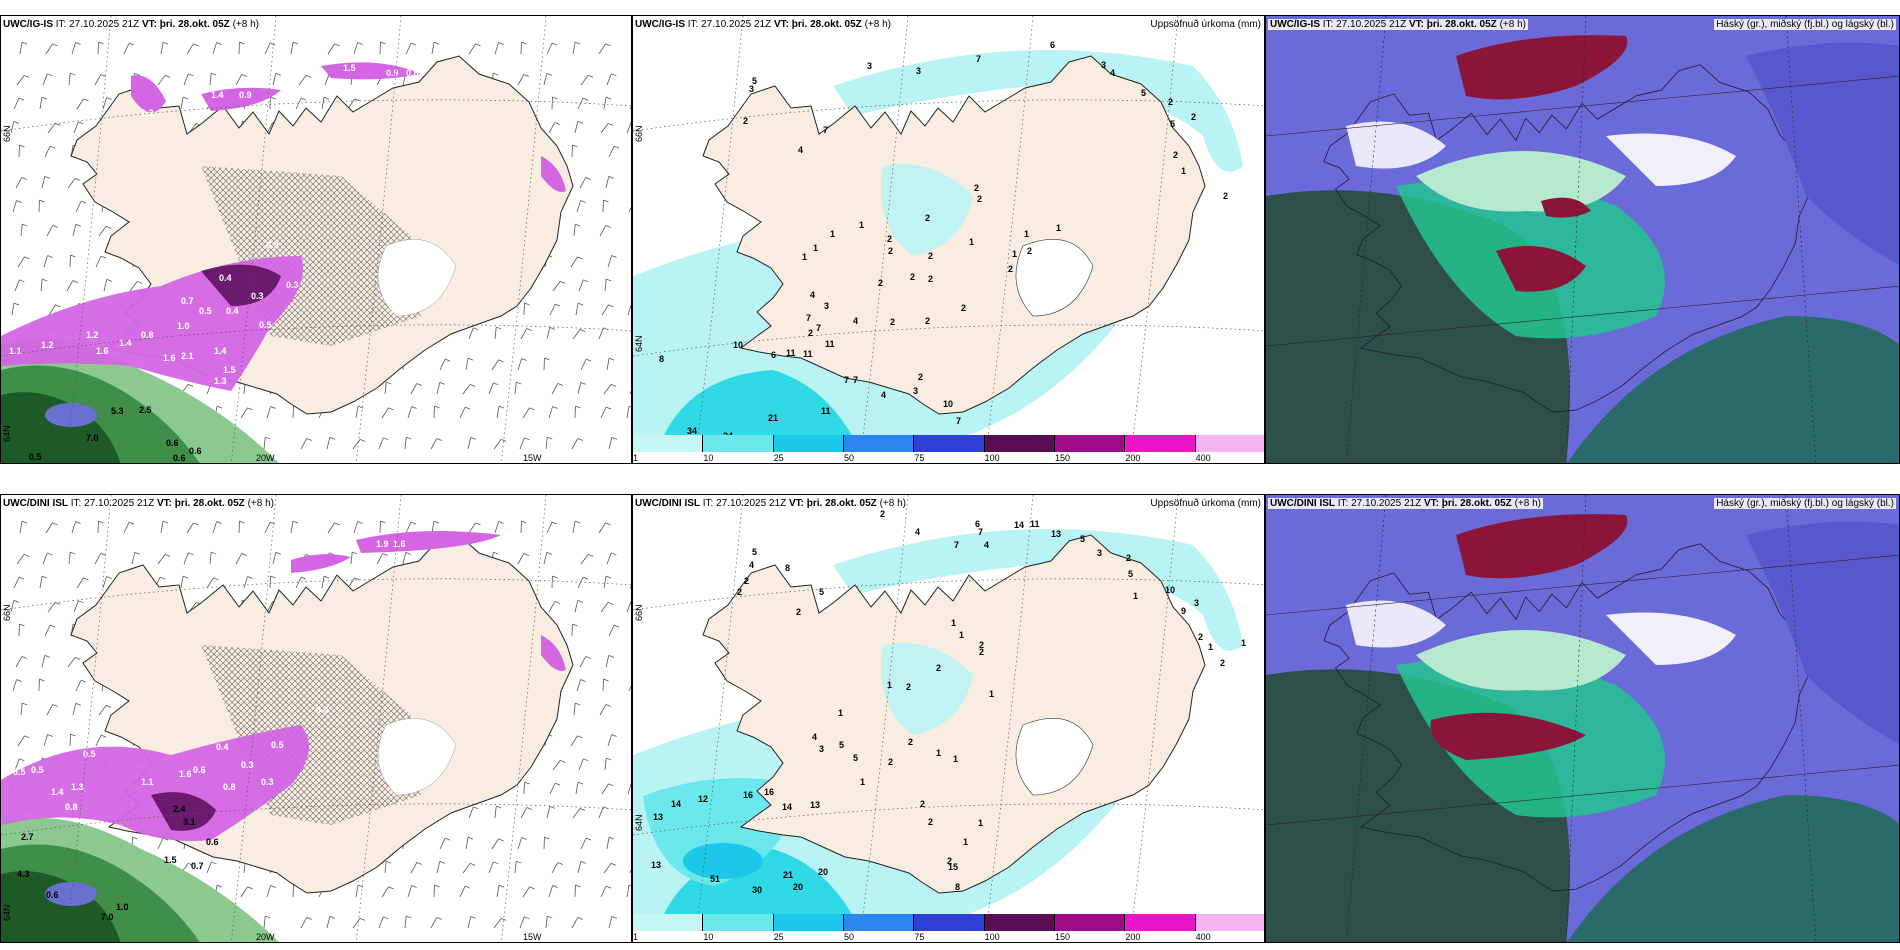 The height and width of the screenshot is (950, 1900). Describe the element at coordinates (800, 150) in the screenshot. I see `accum-value-label: 4` at that location.